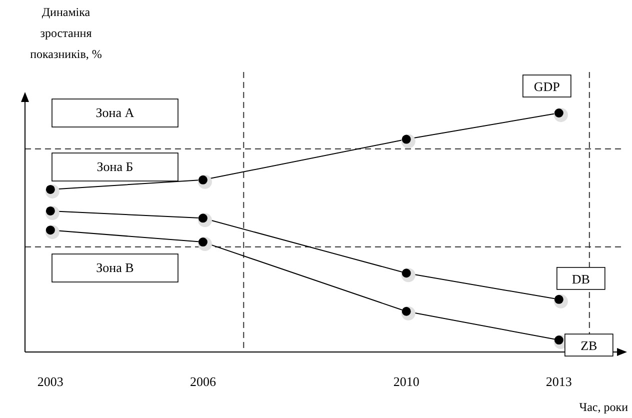 Image resolution: width=632 pixels, height=418 pixels. What do you see at coordinates (589, 346) in the screenshot?
I see `series-label: ZB` at bounding box center [589, 346].